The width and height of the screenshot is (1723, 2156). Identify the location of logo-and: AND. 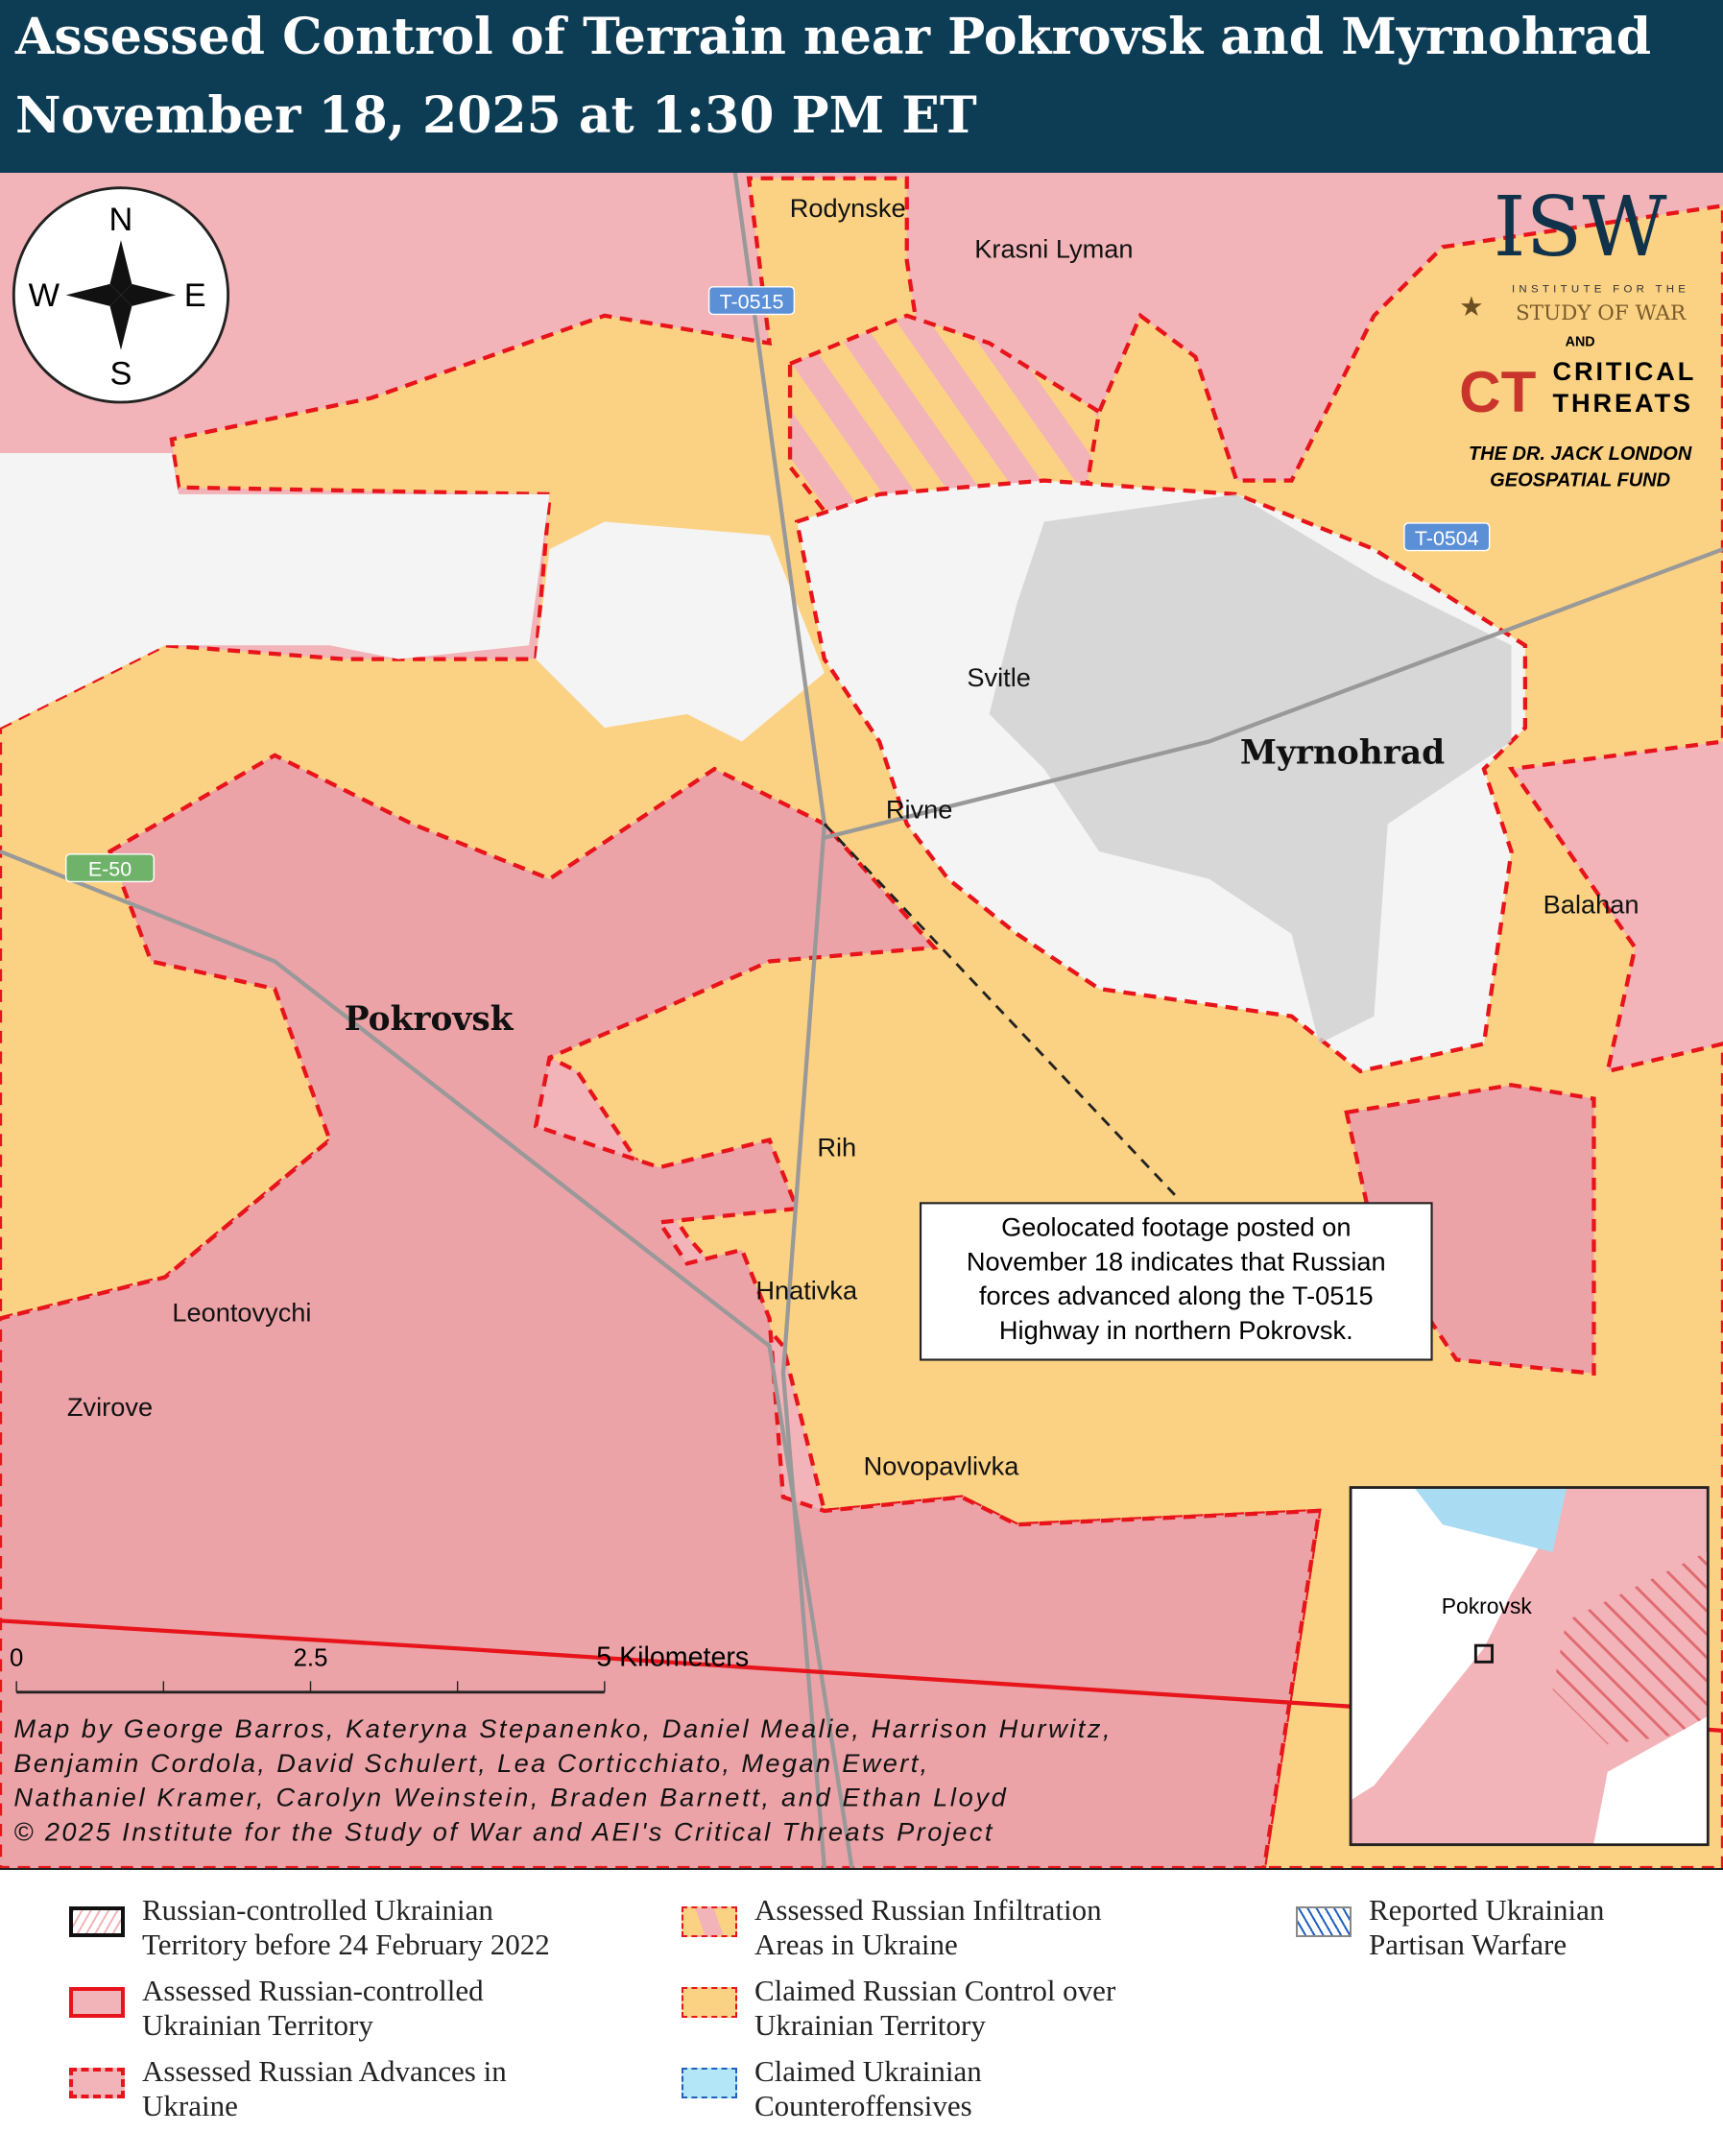
(1580, 341).